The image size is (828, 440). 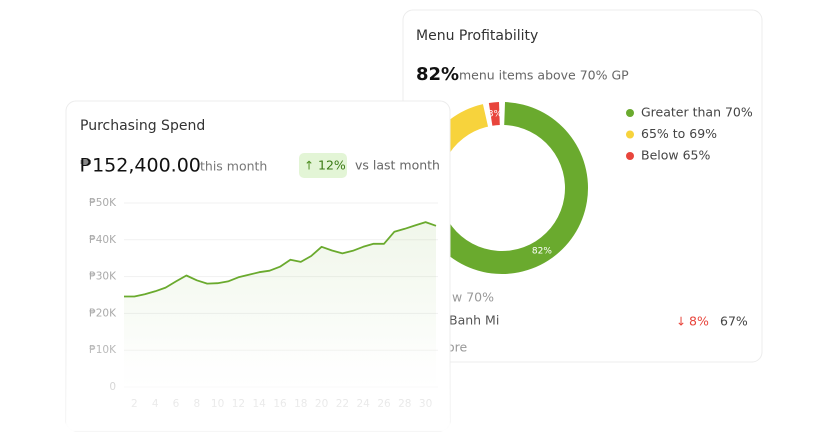 What do you see at coordinates (675, 155) in the screenshot?
I see `legend-label: Below 65%` at bounding box center [675, 155].